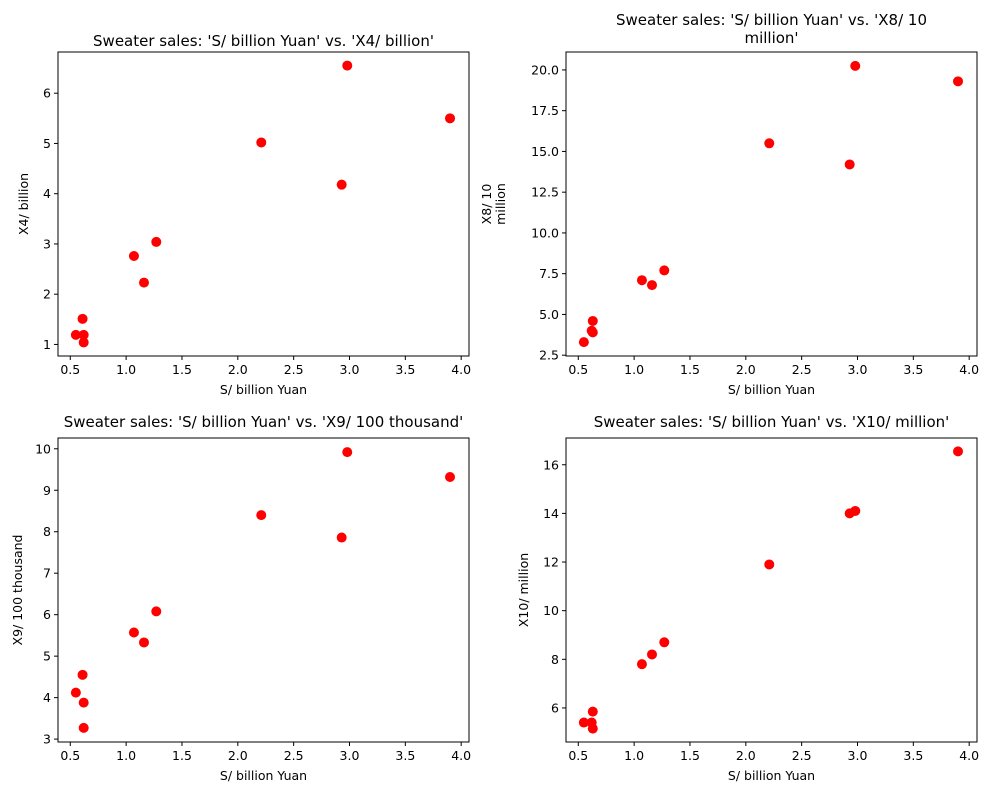  What do you see at coordinates (549, 273) in the screenshot?
I see `y-tick-label: 7.5` at bounding box center [549, 273].